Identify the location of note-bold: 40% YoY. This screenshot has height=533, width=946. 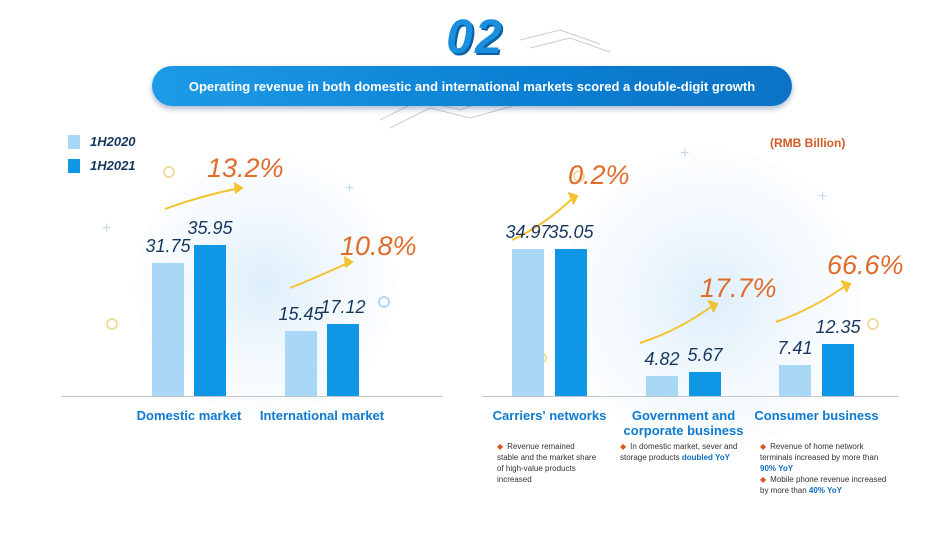
(825, 490).